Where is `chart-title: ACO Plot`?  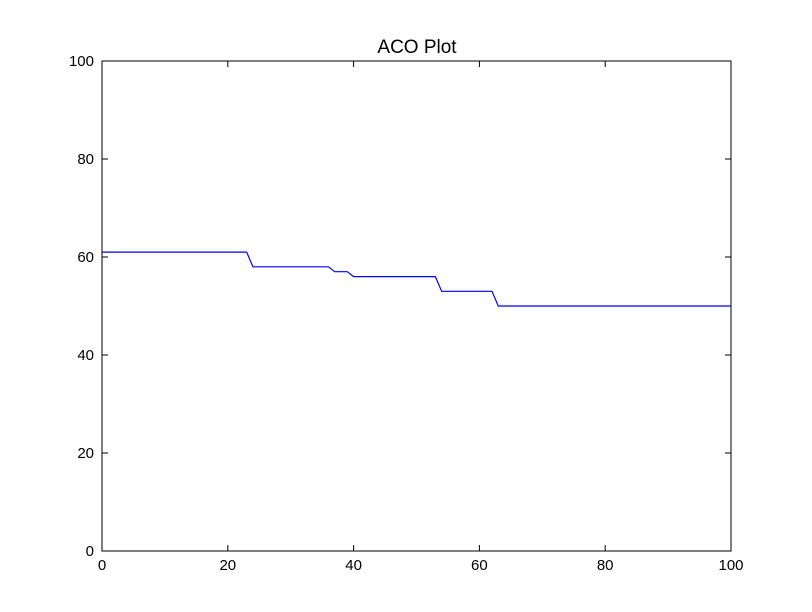
chart-title: ACO Plot is located at coordinates (417, 47).